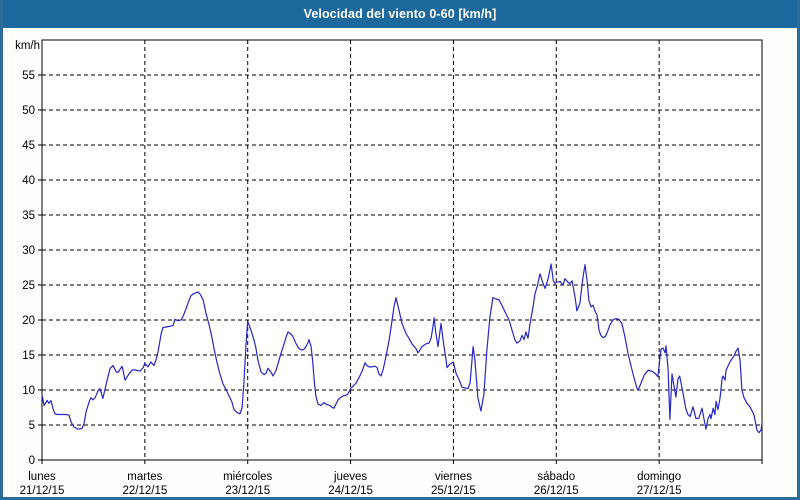  I want to click on x-day-label: domingo, so click(659, 477).